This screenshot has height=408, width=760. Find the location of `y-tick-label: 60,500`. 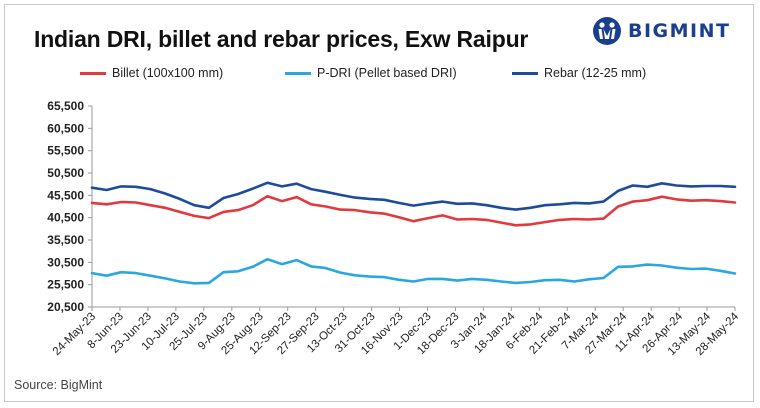

y-tick-label: 60,500 is located at coordinates (65, 128).